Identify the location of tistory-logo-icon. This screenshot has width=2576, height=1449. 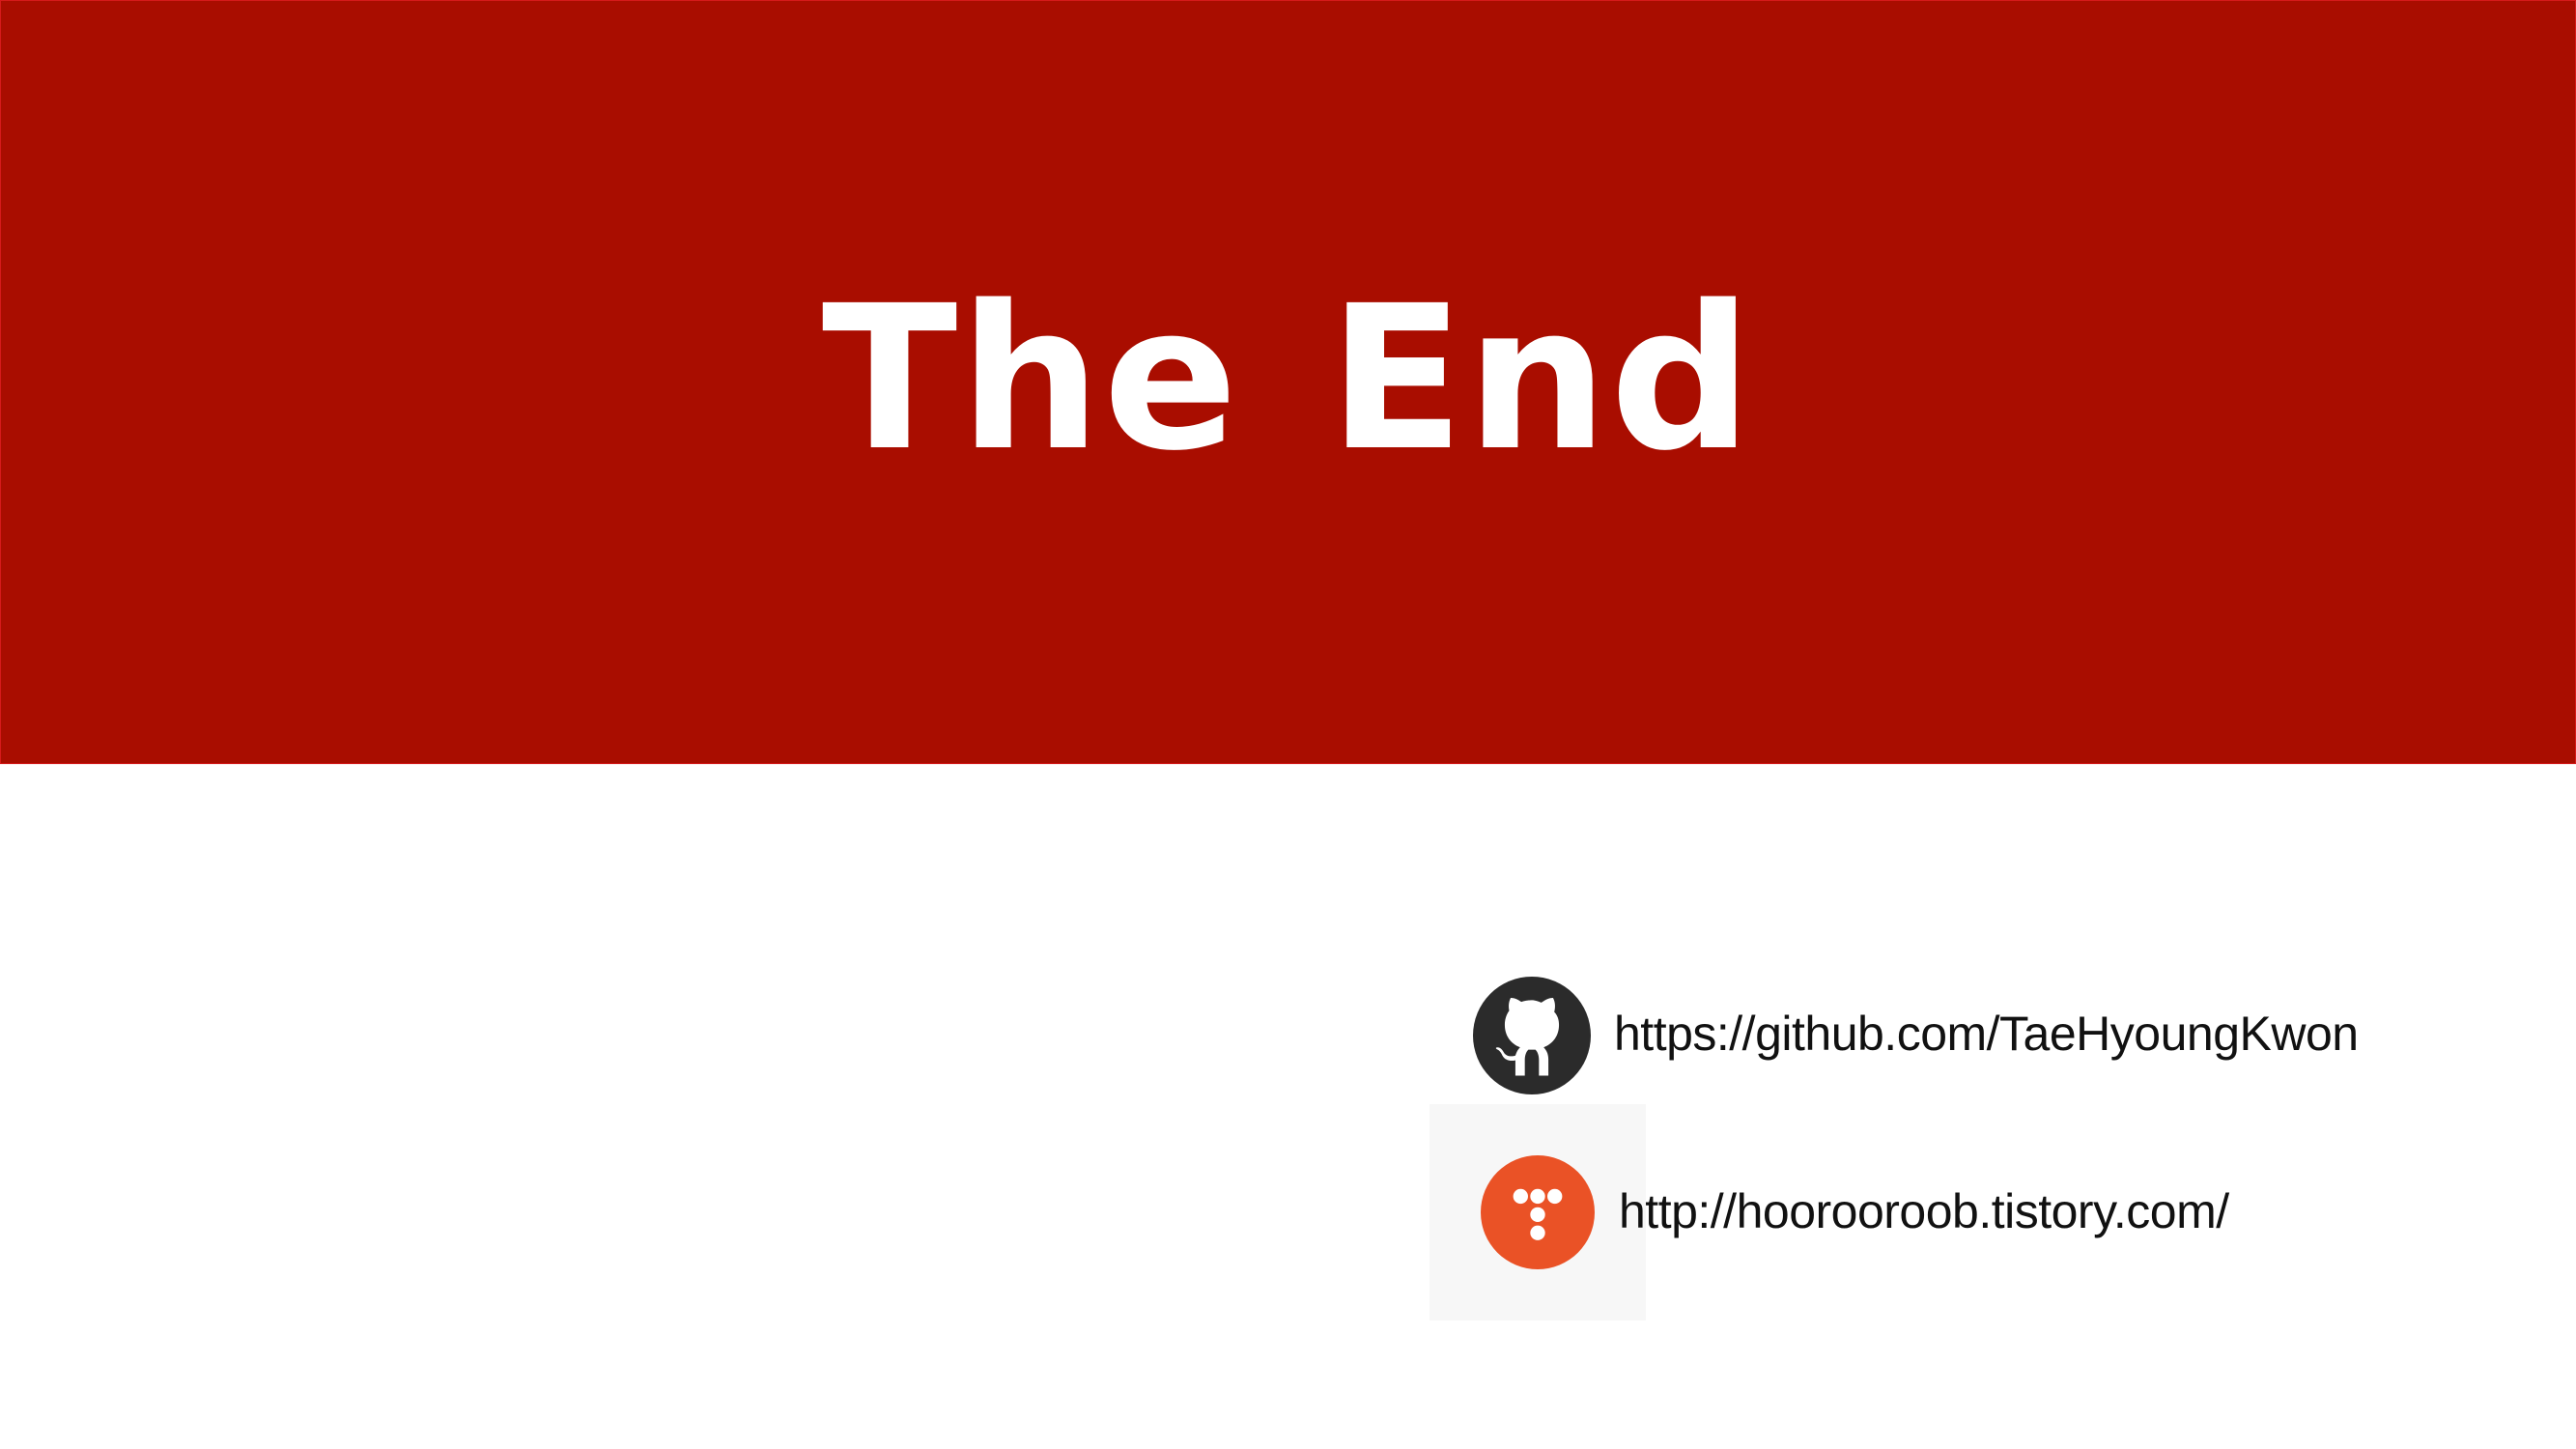
(1538, 1212).